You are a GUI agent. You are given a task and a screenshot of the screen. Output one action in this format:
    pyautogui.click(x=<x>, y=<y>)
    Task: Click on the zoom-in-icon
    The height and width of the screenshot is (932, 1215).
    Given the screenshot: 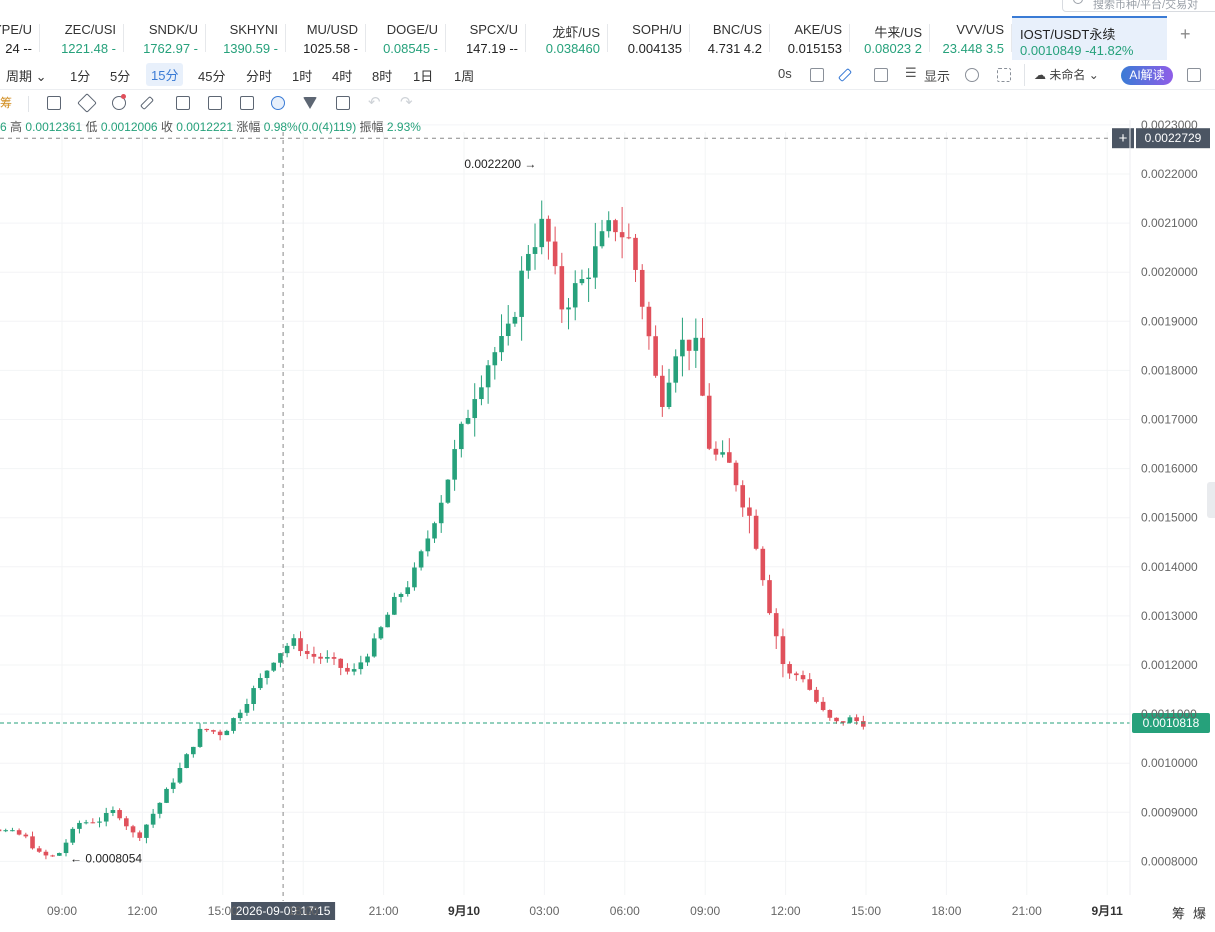 What is the action you would take?
    pyautogui.click(x=119, y=103)
    